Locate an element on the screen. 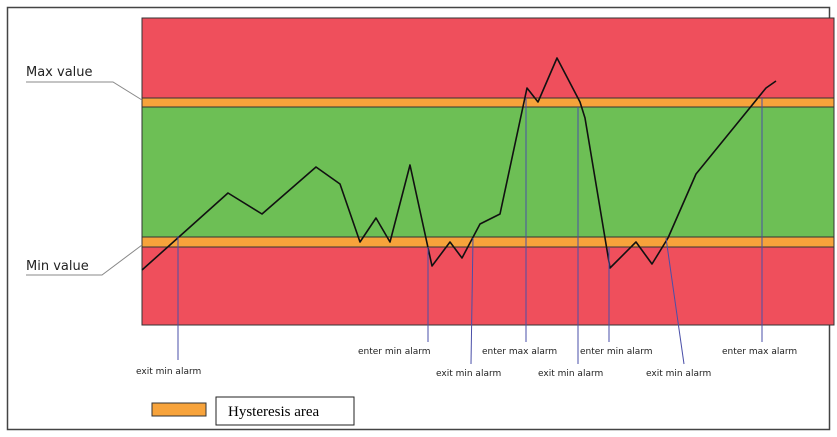 This screenshot has height=437, width=837. event-label-exit-min-alarm-4: exit min alarm is located at coordinates (678, 374).